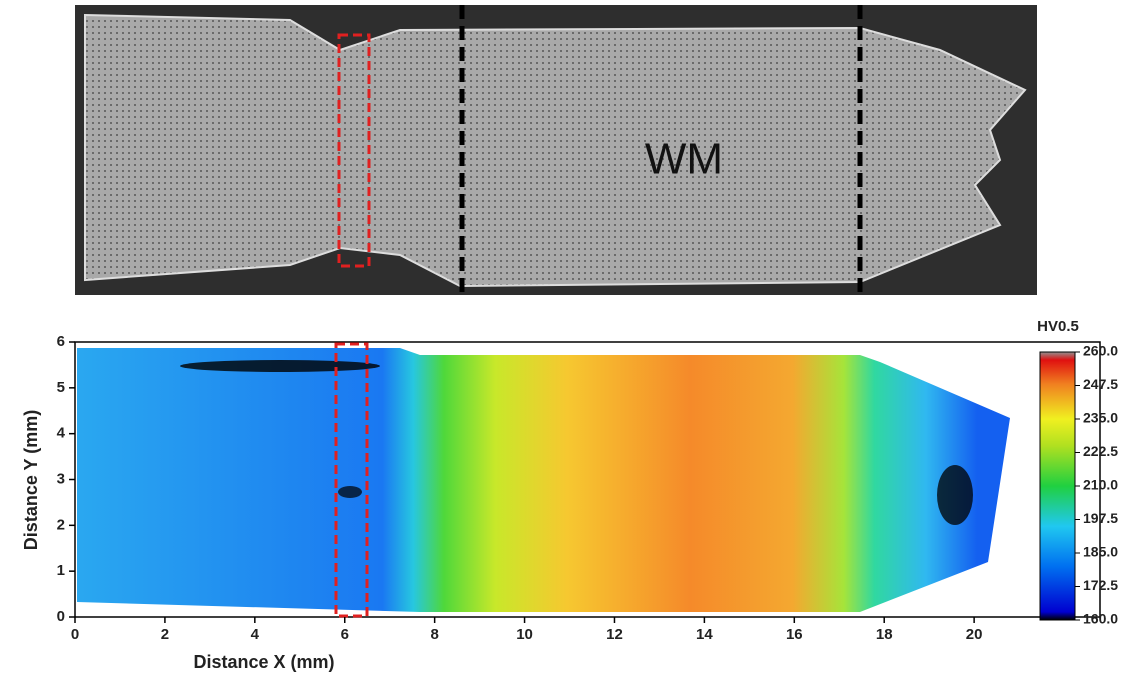 Image resolution: width=1125 pixels, height=682 pixels. What do you see at coordinates (61, 616) in the screenshot?
I see `y-tick-label: 0` at bounding box center [61, 616].